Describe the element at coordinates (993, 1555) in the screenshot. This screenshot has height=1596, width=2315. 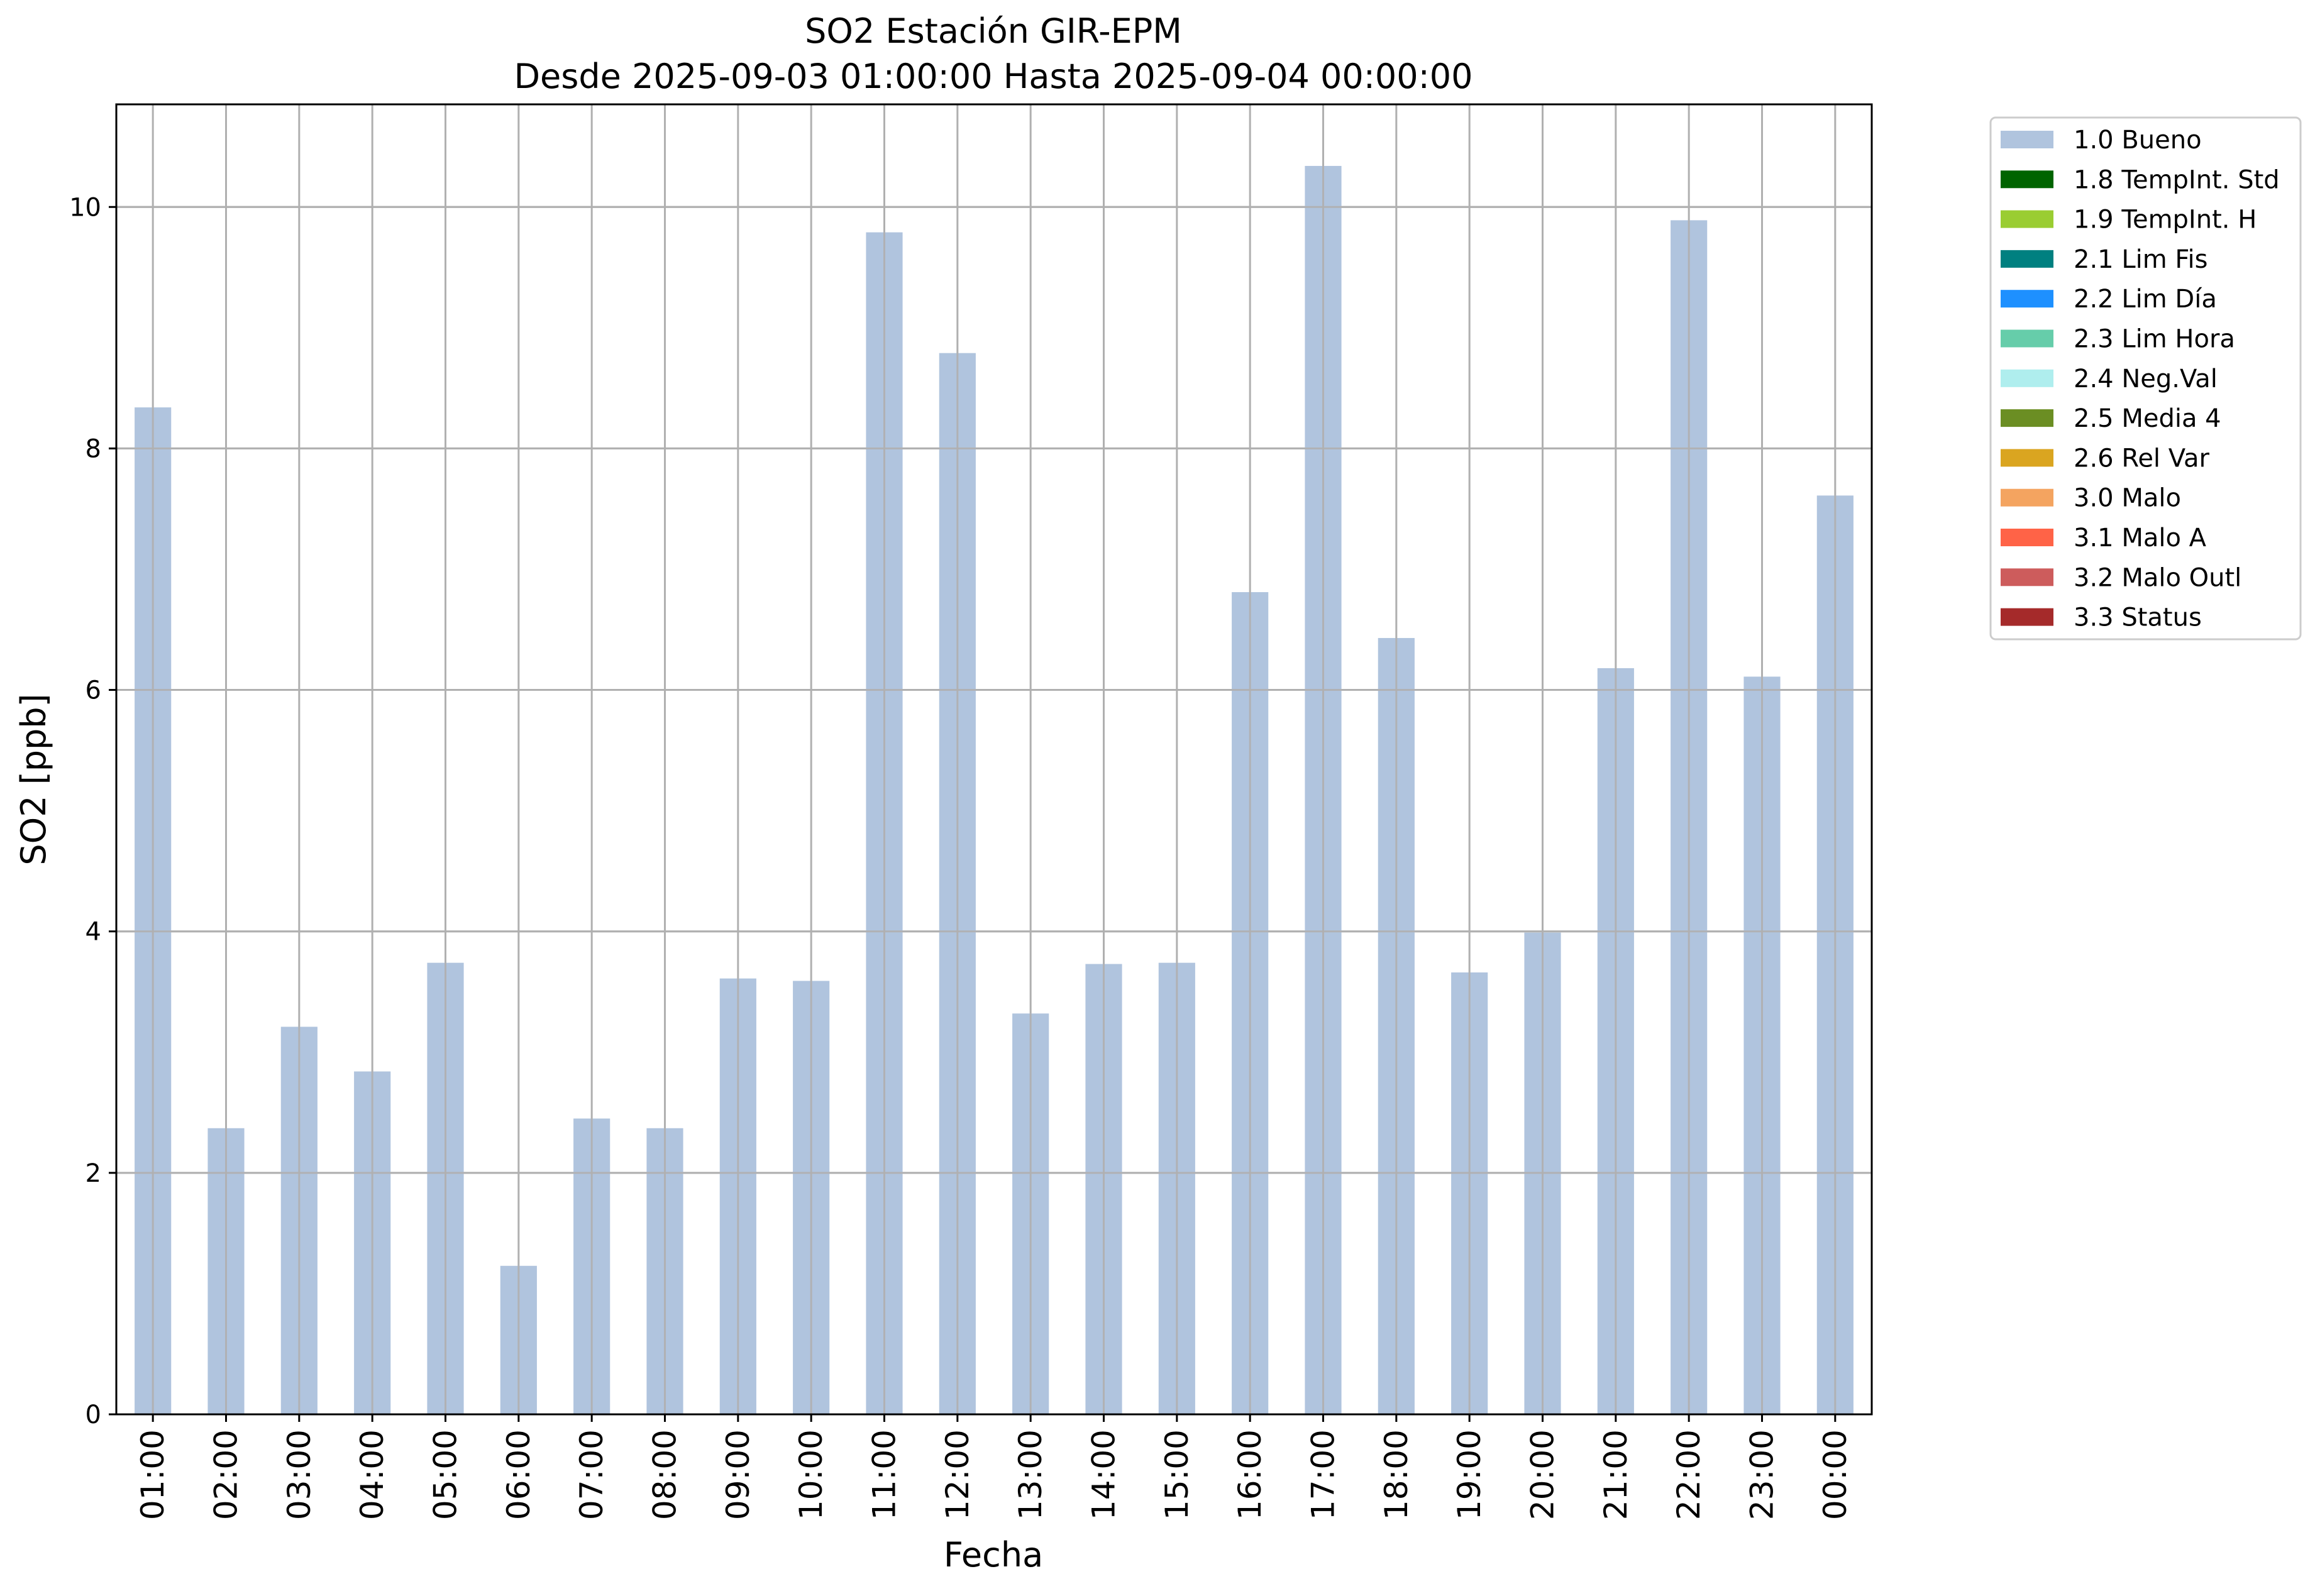
I see `x-axis-label: Fecha` at that location.